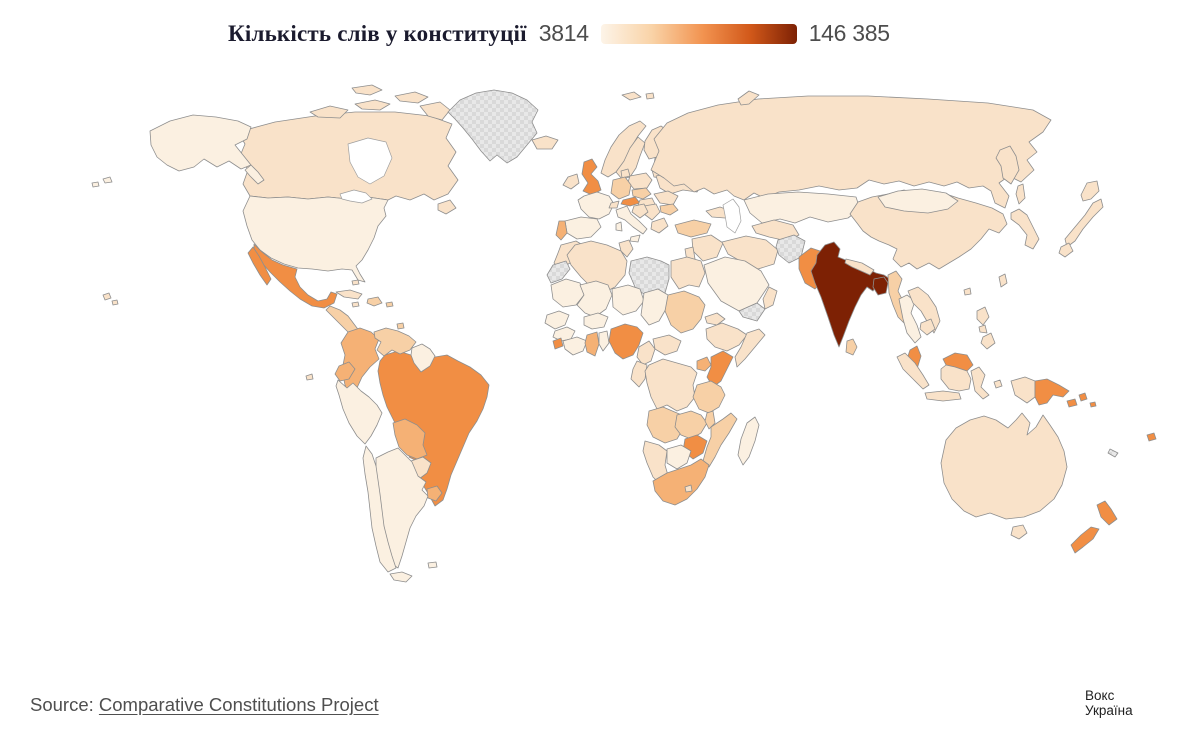 The width and height of the screenshot is (1200, 742). What do you see at coordinates (988, 341) in the screenshot?
I see `country-philippines-mindanao` at bounding box center [988, 341].